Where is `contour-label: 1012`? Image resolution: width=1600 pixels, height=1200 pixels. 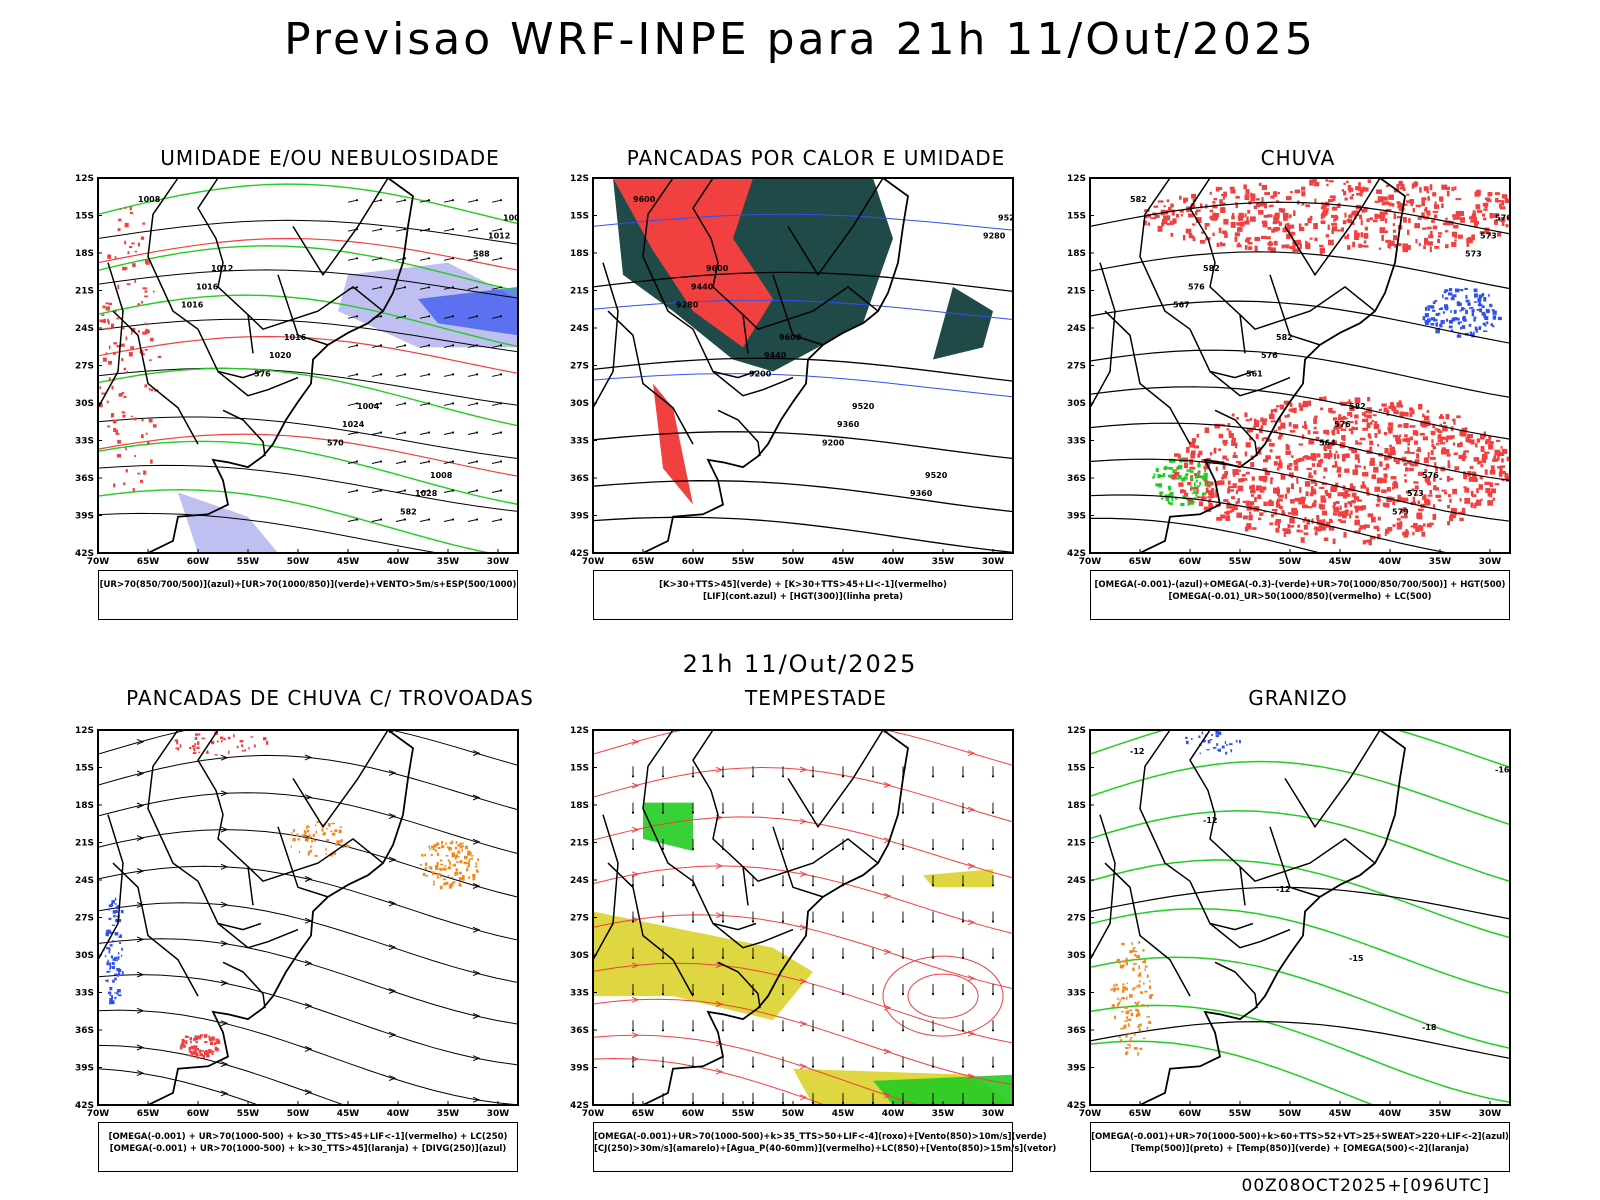 contour-label: 1012 is located at coordinates (222, 268).